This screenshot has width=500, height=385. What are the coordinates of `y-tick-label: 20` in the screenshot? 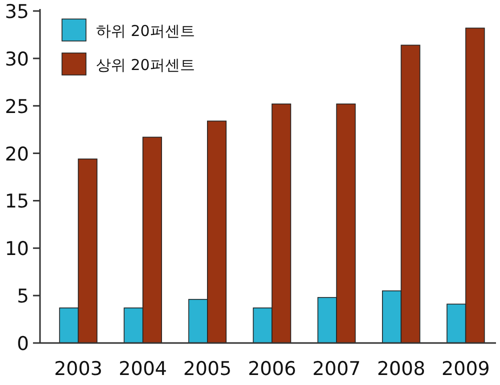 It's located at (16, 154).